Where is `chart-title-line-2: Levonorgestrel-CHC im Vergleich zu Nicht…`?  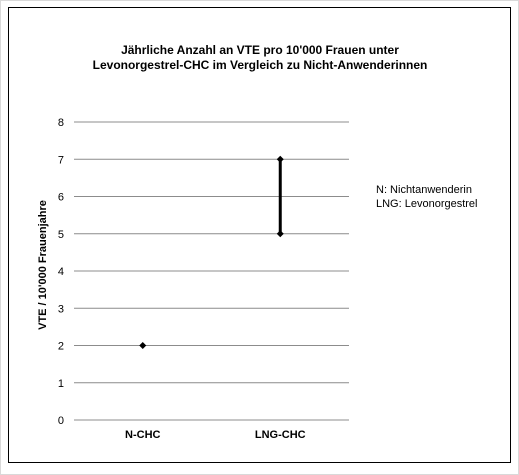 chart-title-line-2: Levonorgestrel-CHC im Vergleich zu Nicht… is located at coordinates (260, 65).